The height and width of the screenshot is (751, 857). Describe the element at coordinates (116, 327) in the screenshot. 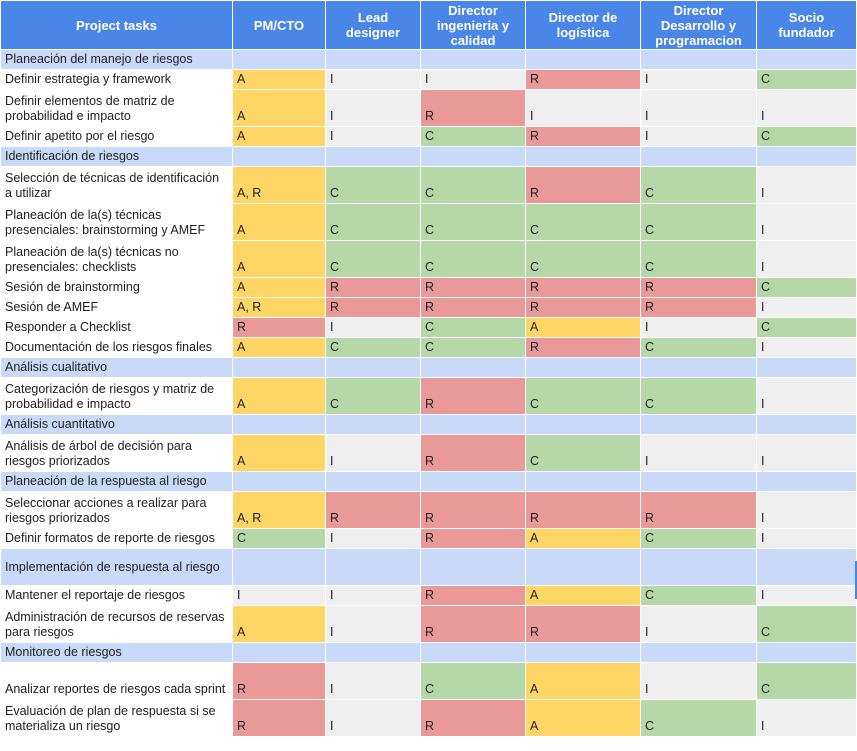

I see `task-name-cell: Responder a Checklist` at that location.